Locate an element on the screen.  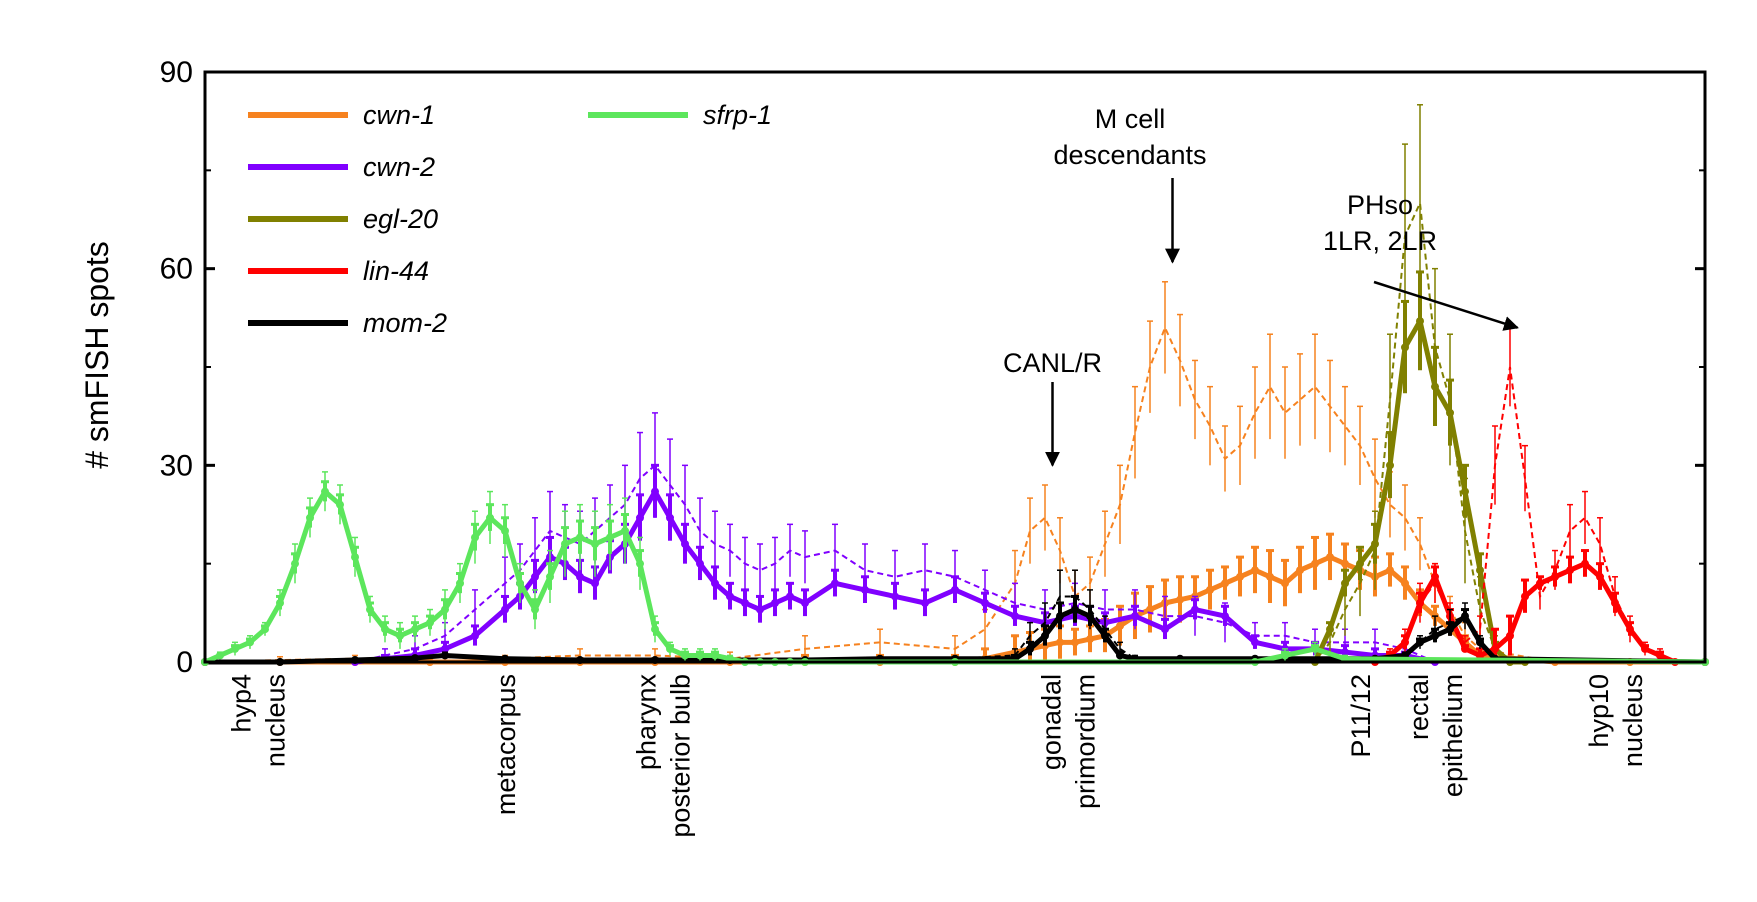
legend-item-cwn-2: cwn-2 is located at coordinates (341, 167).